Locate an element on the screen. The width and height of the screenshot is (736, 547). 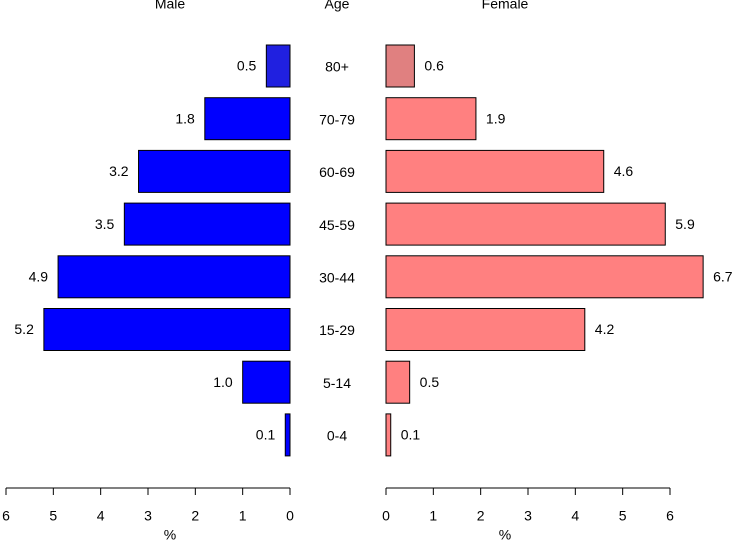
value-label: 0.6 is located at coordinates (434, 66).